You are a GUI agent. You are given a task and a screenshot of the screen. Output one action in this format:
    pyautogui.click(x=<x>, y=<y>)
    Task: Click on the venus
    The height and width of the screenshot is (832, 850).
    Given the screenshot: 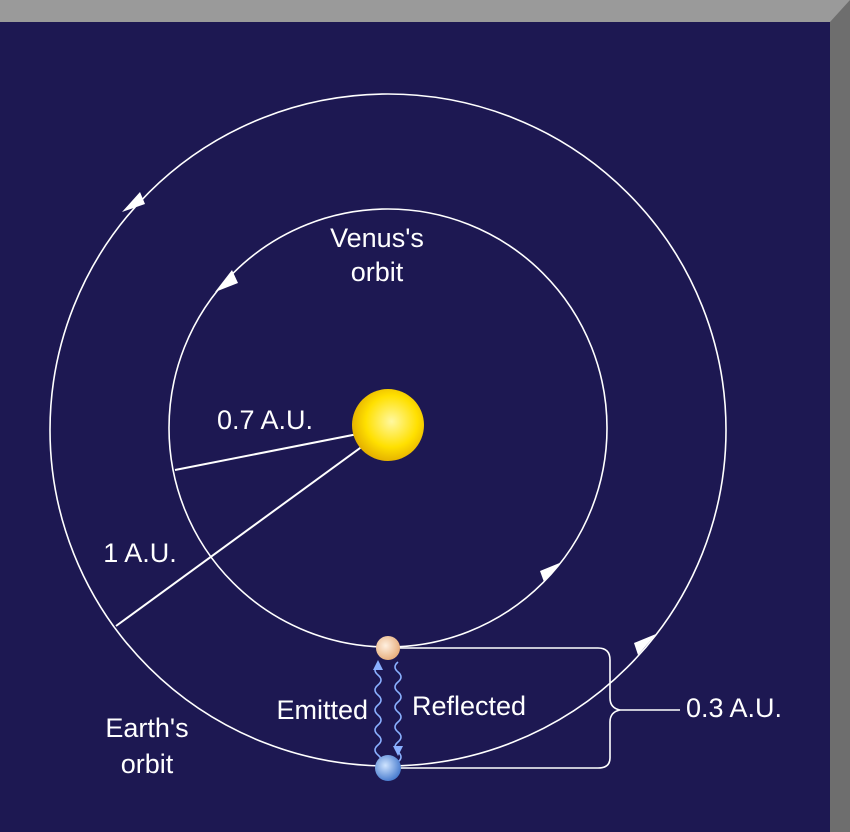 What is the action you would take?
    pyautogui.click(x=388, y=648)
    